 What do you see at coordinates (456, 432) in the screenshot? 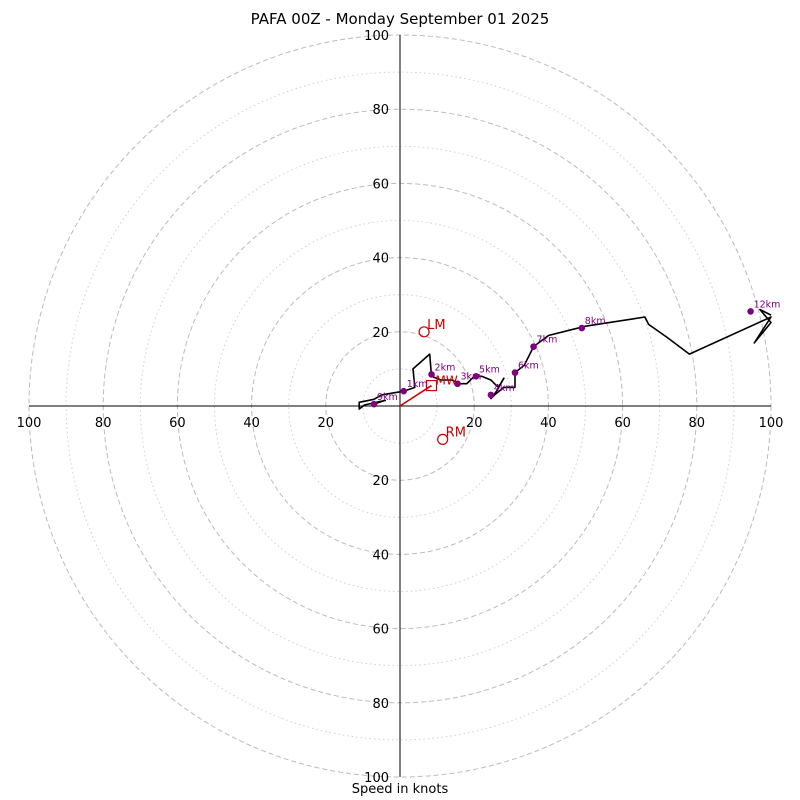
I see `right-mover-label: RM` at bounding box center [456, 432].